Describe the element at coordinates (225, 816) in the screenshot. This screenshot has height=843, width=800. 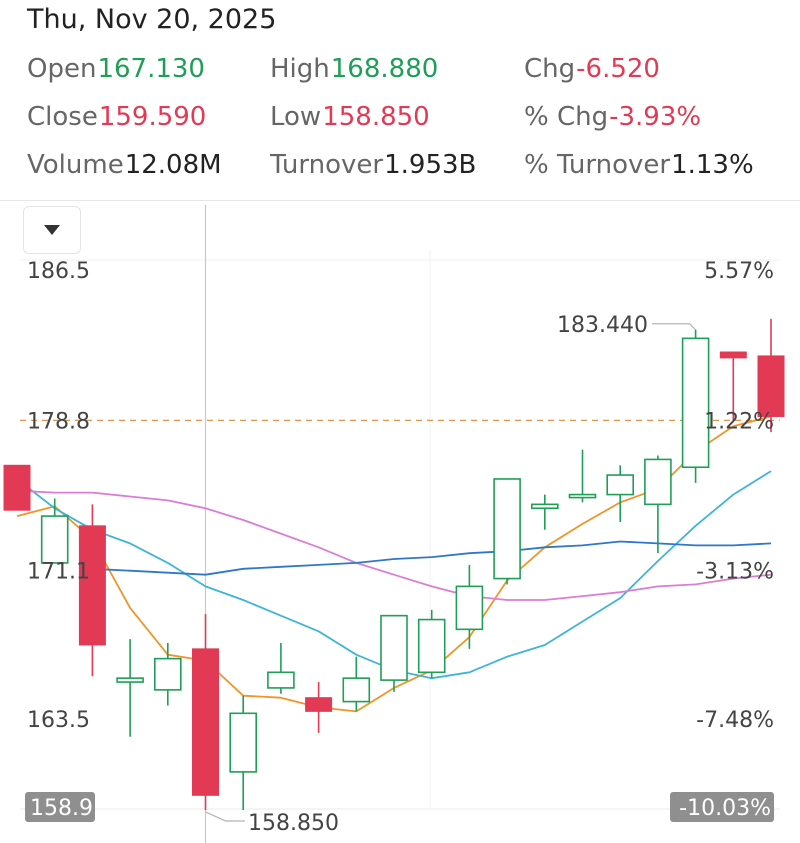
I see `min-annotation-leader` at that location.